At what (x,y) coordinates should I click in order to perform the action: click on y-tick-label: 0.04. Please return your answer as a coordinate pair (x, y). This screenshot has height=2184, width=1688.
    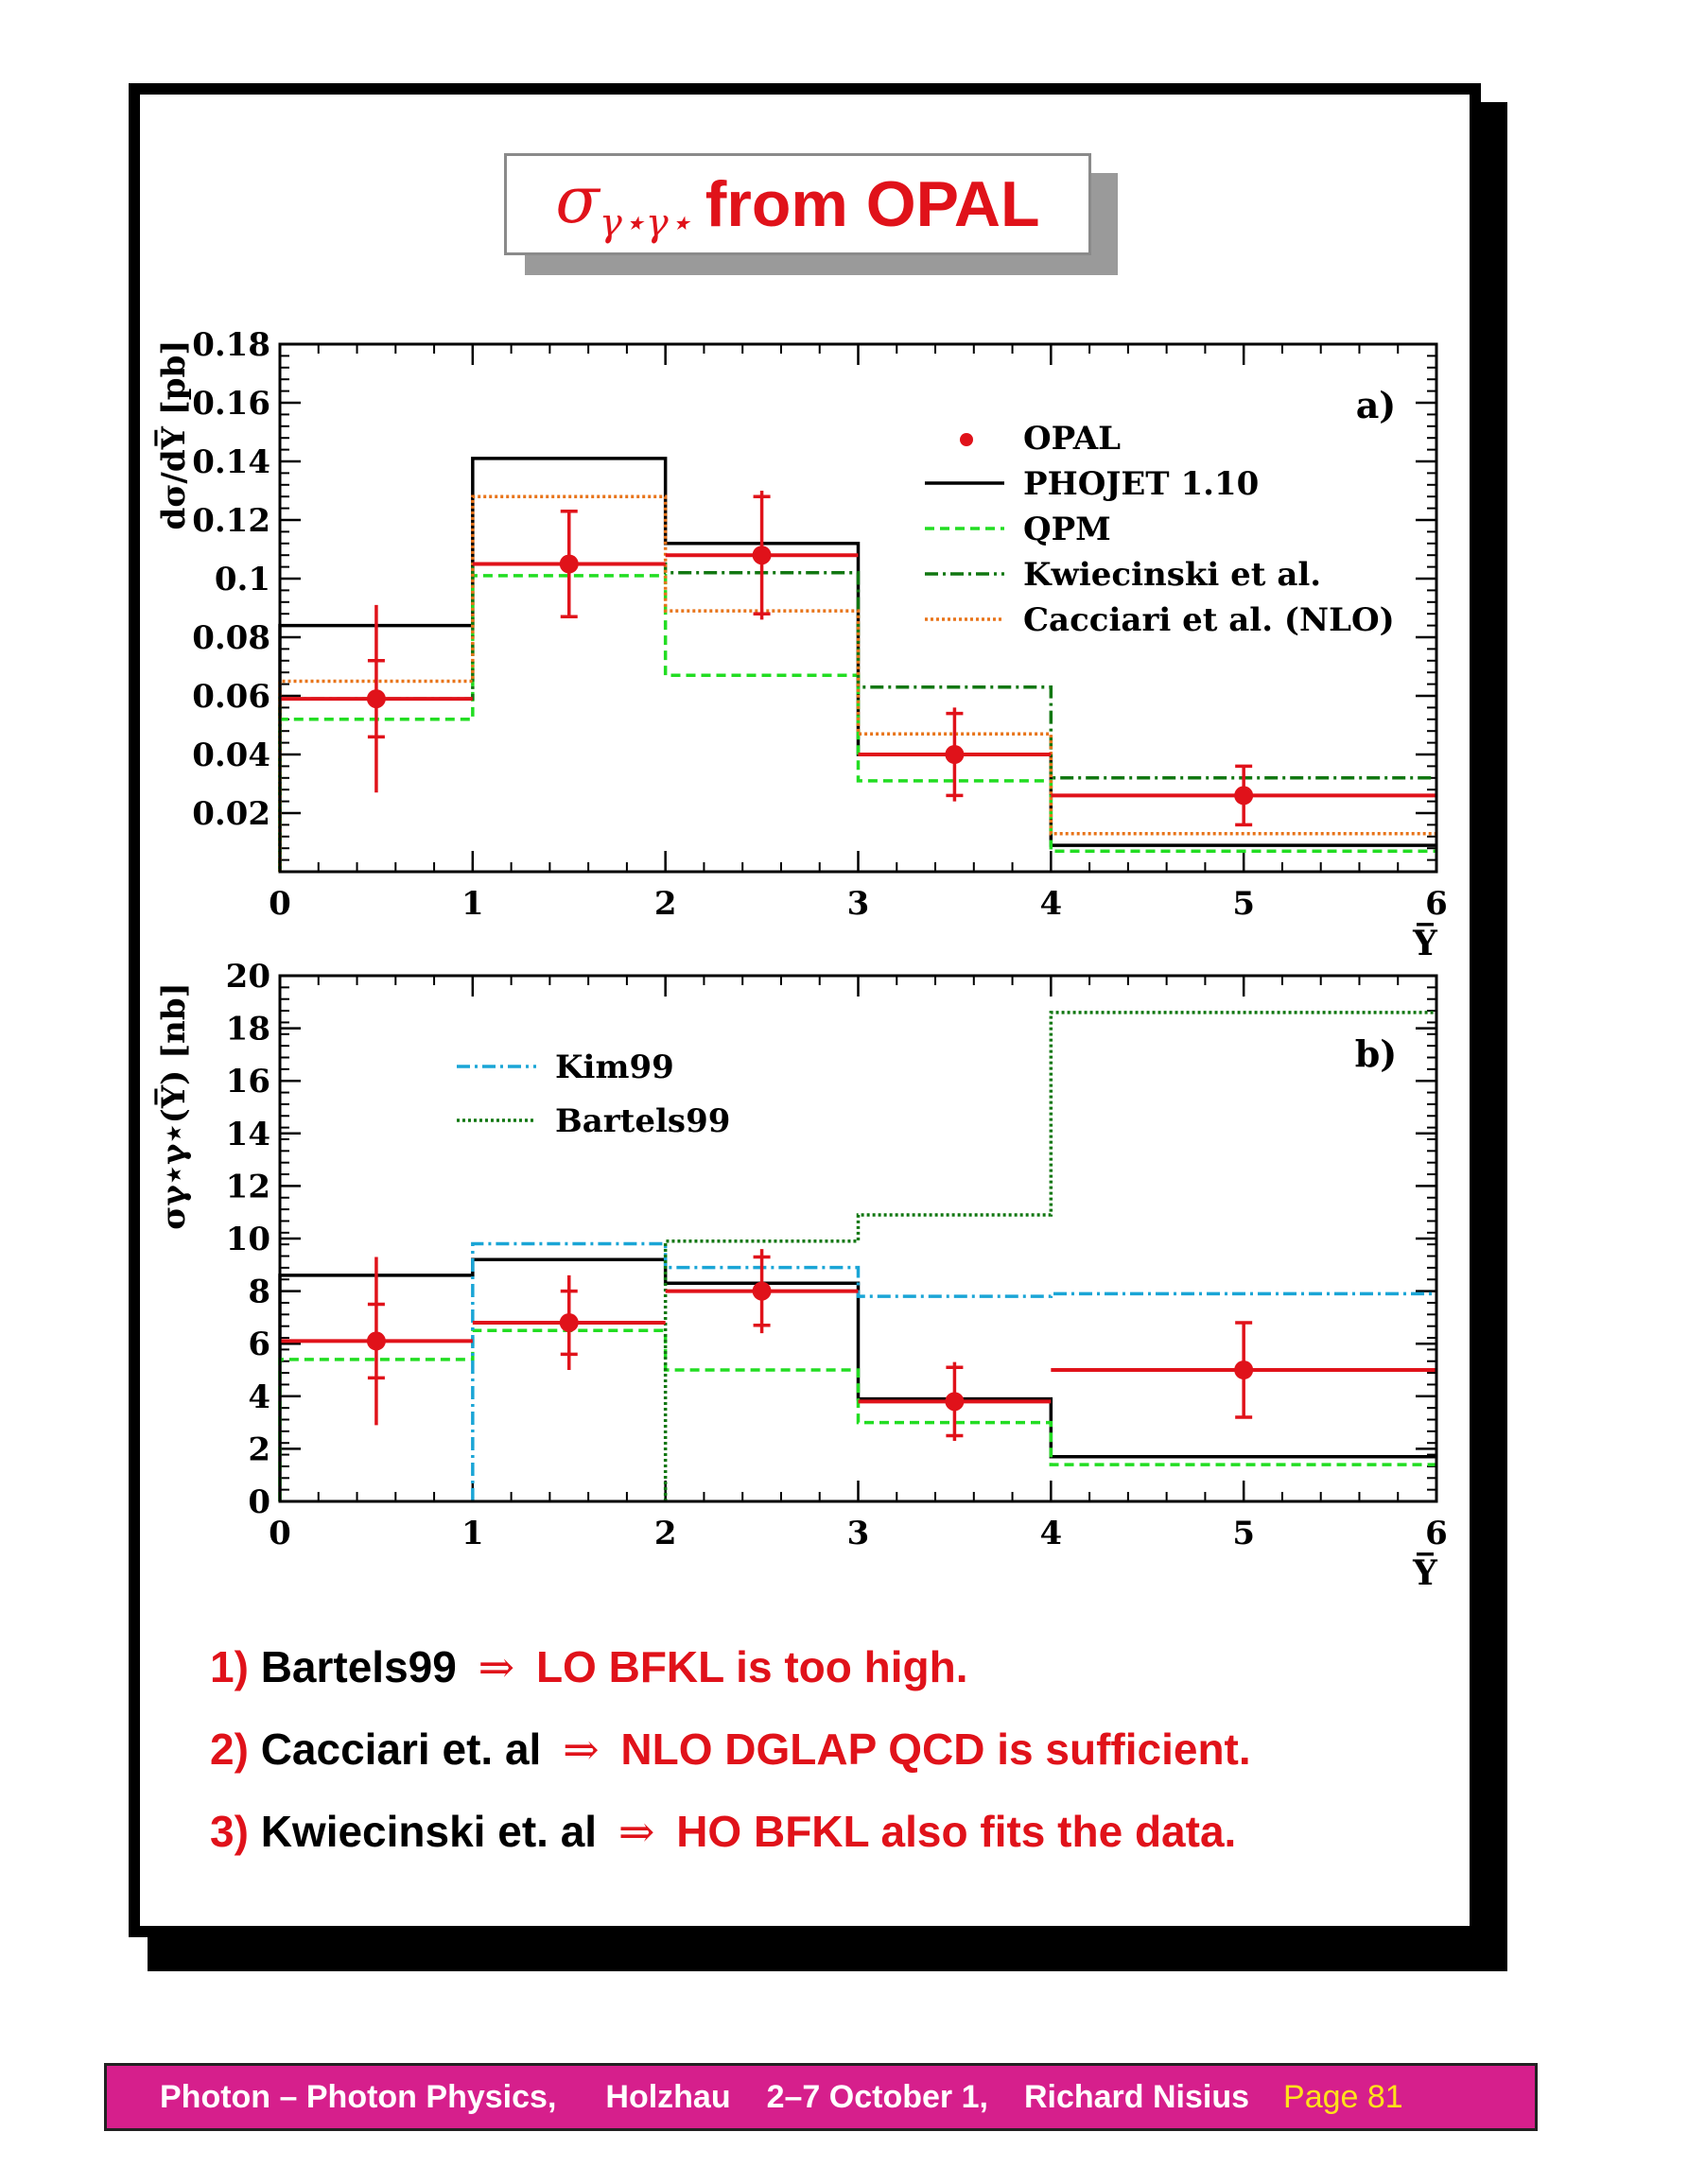
    Looking at the image, I should click on (231, 755).